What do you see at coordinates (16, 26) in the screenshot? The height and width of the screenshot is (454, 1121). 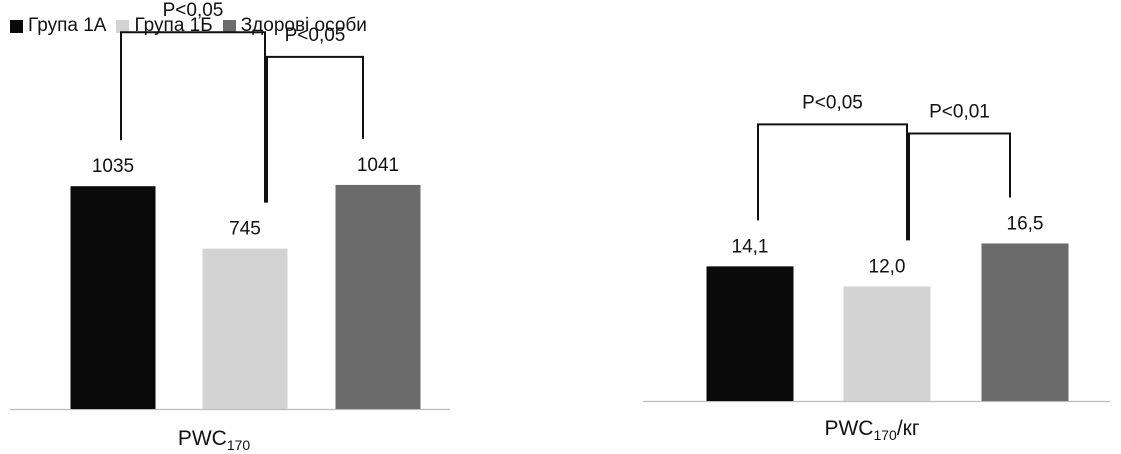 I see `legend-swatch-group-1a` at bounding box center [16, 26].